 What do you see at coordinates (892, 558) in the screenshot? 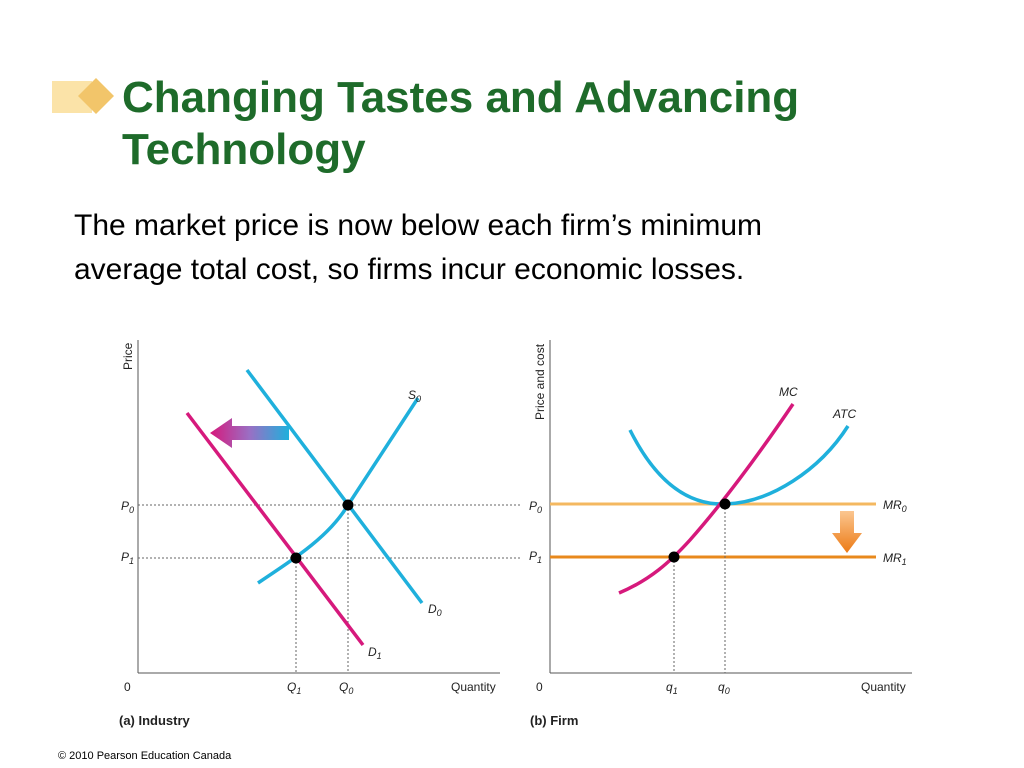
I see `firm-mr1-main: MR` at bounding box center [892, 558].